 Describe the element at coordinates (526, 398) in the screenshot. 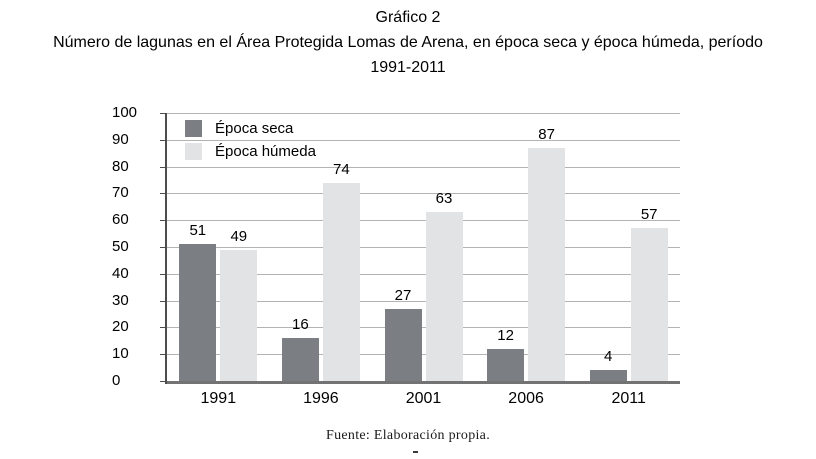

I see `x-axis-label: 2006` at that location.